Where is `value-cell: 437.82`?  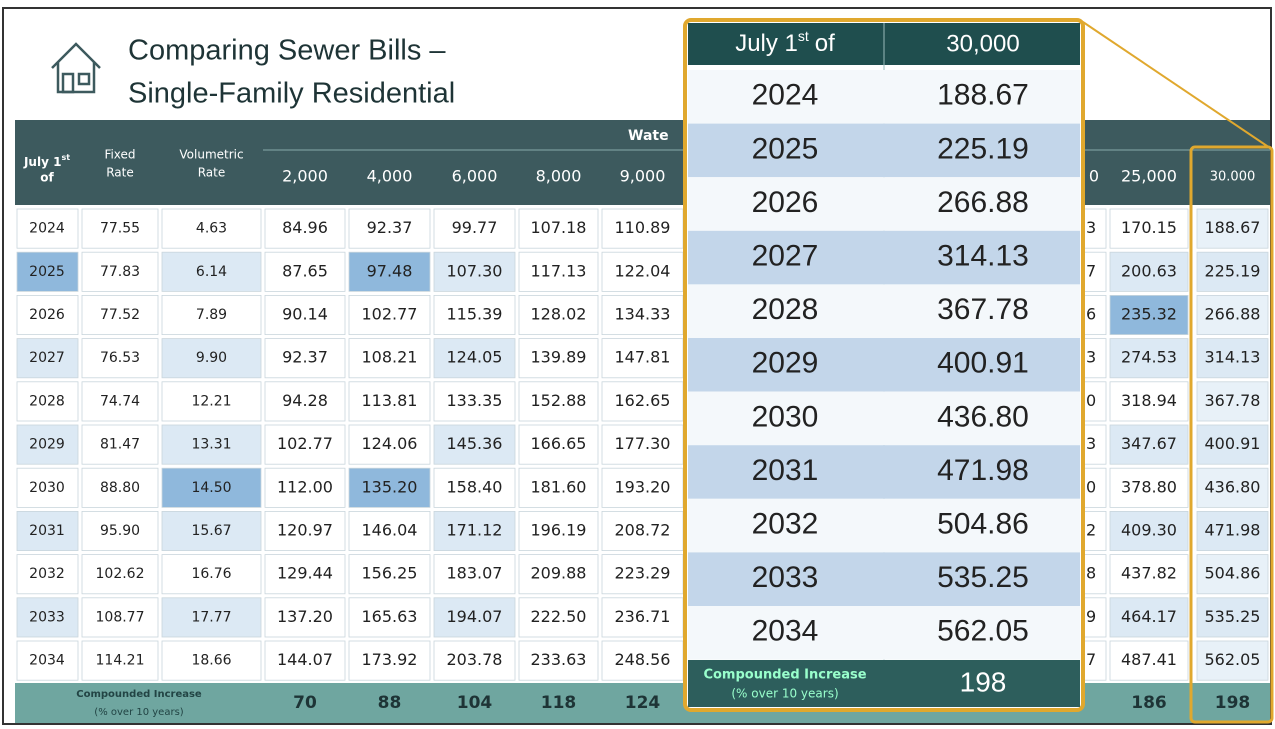 value-cell: 437.82 is located at coordinates (1149, 573).